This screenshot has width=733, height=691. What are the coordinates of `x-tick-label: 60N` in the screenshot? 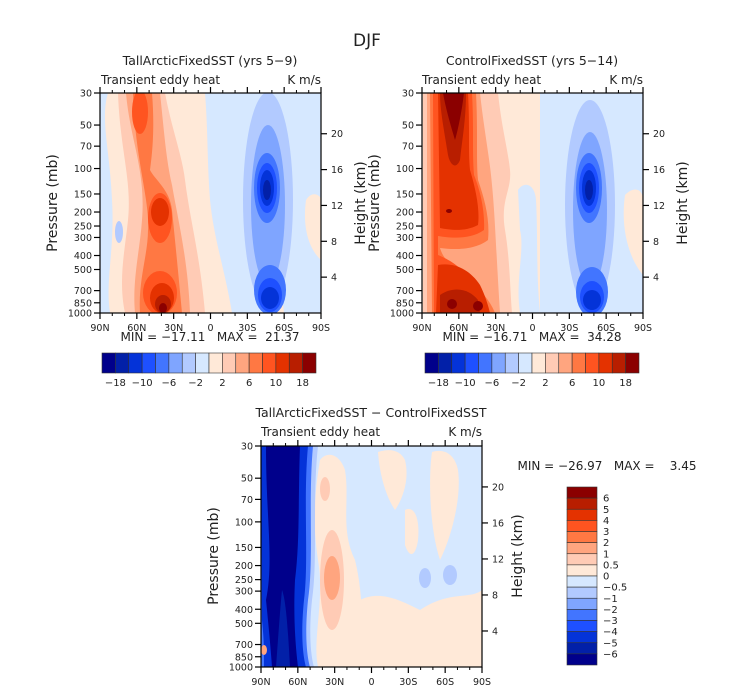 It's located at (136, 328).